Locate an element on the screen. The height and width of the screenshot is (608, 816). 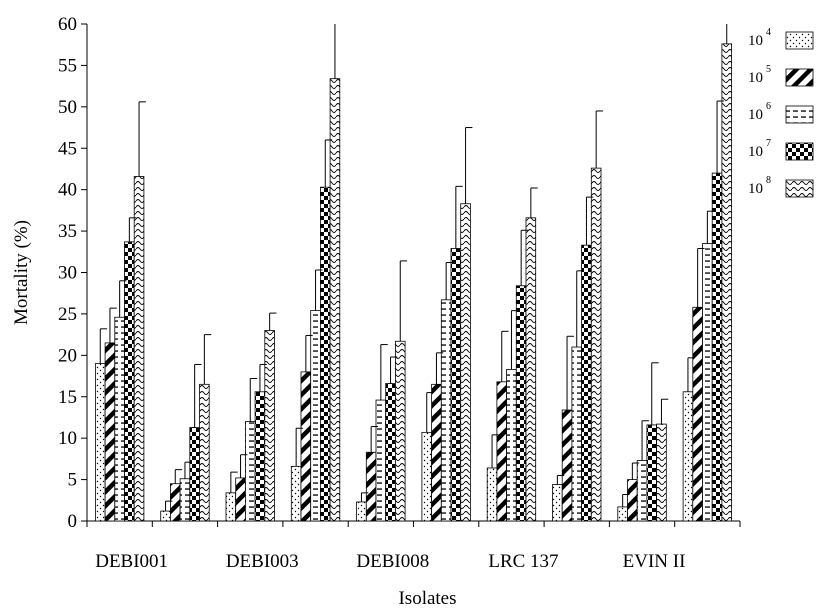
x-category-label: DEBI008 is located at coordinates (392, 561).